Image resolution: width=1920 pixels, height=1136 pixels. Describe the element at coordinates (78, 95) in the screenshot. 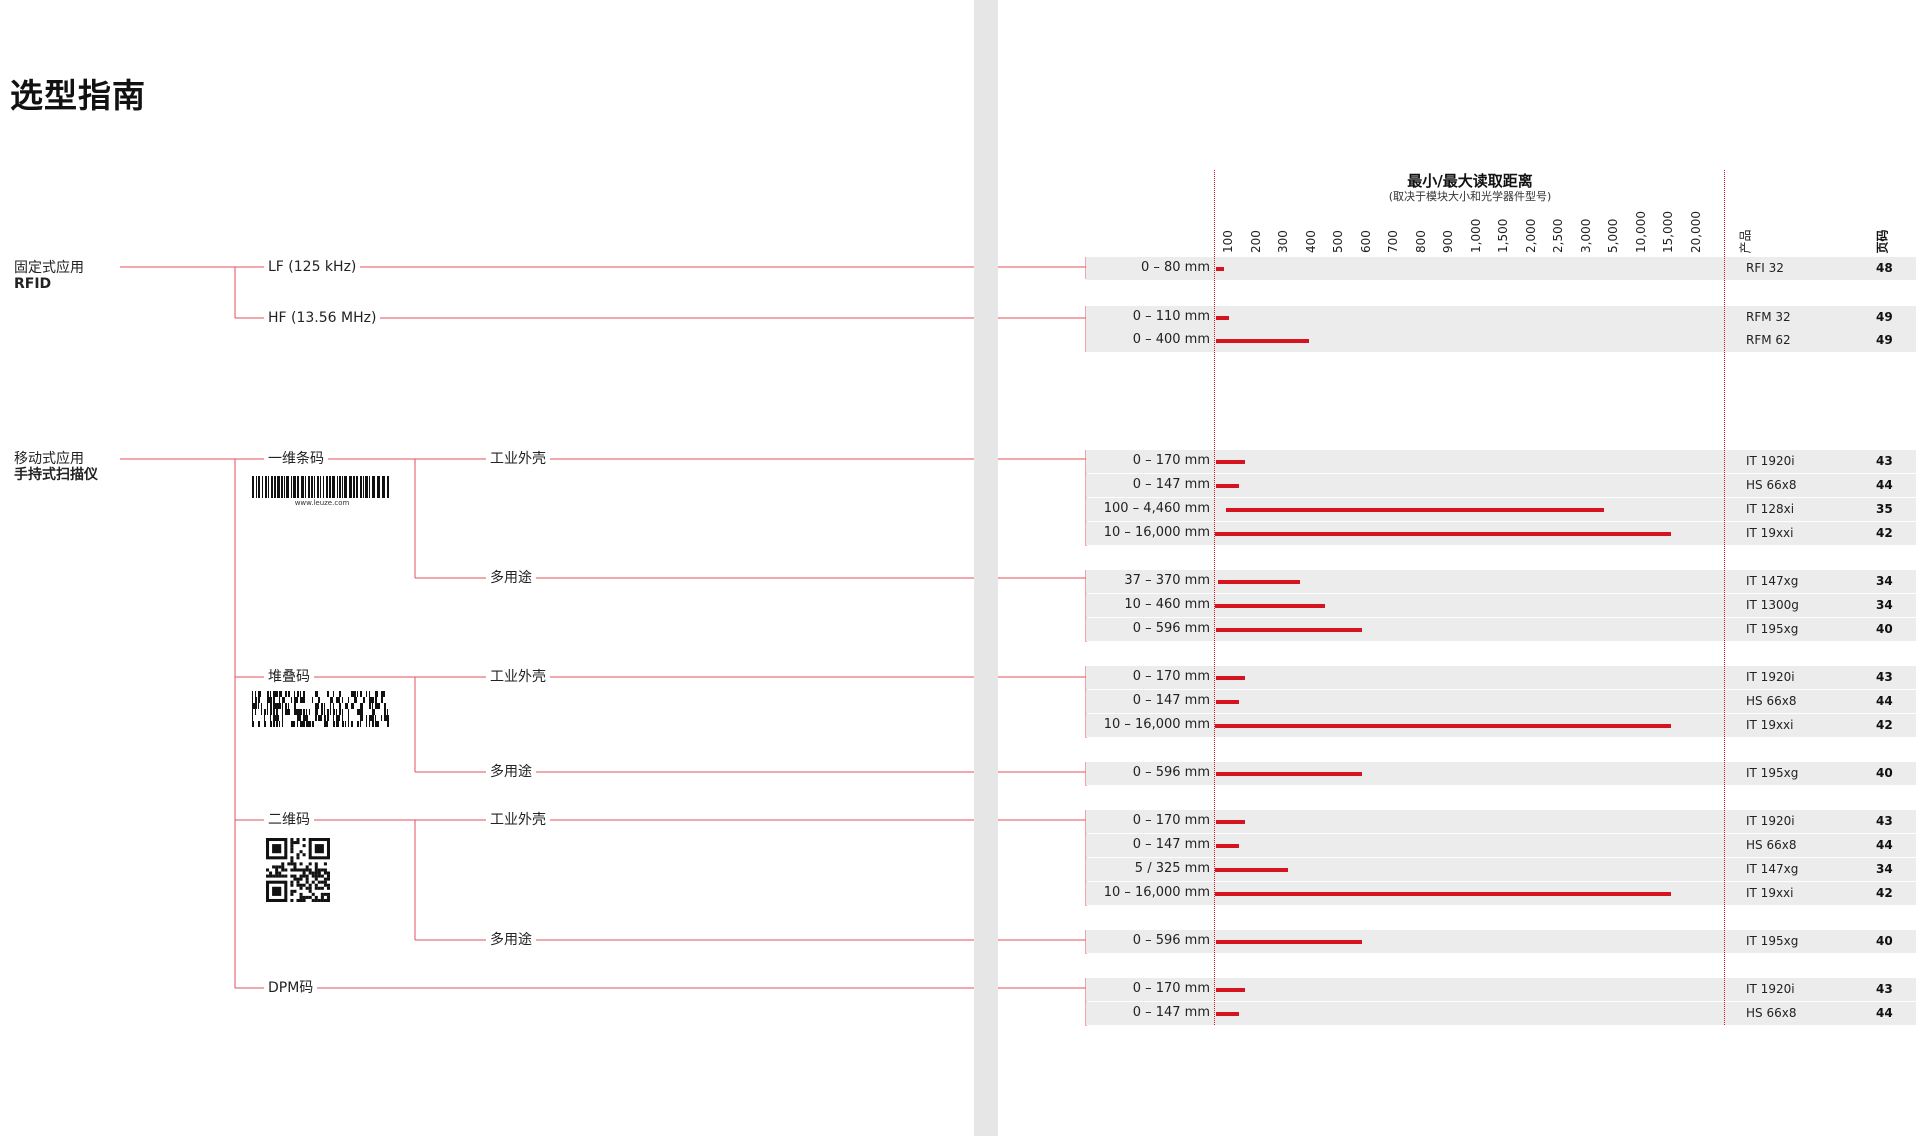

I see `page-title: 选型指南` at that location.